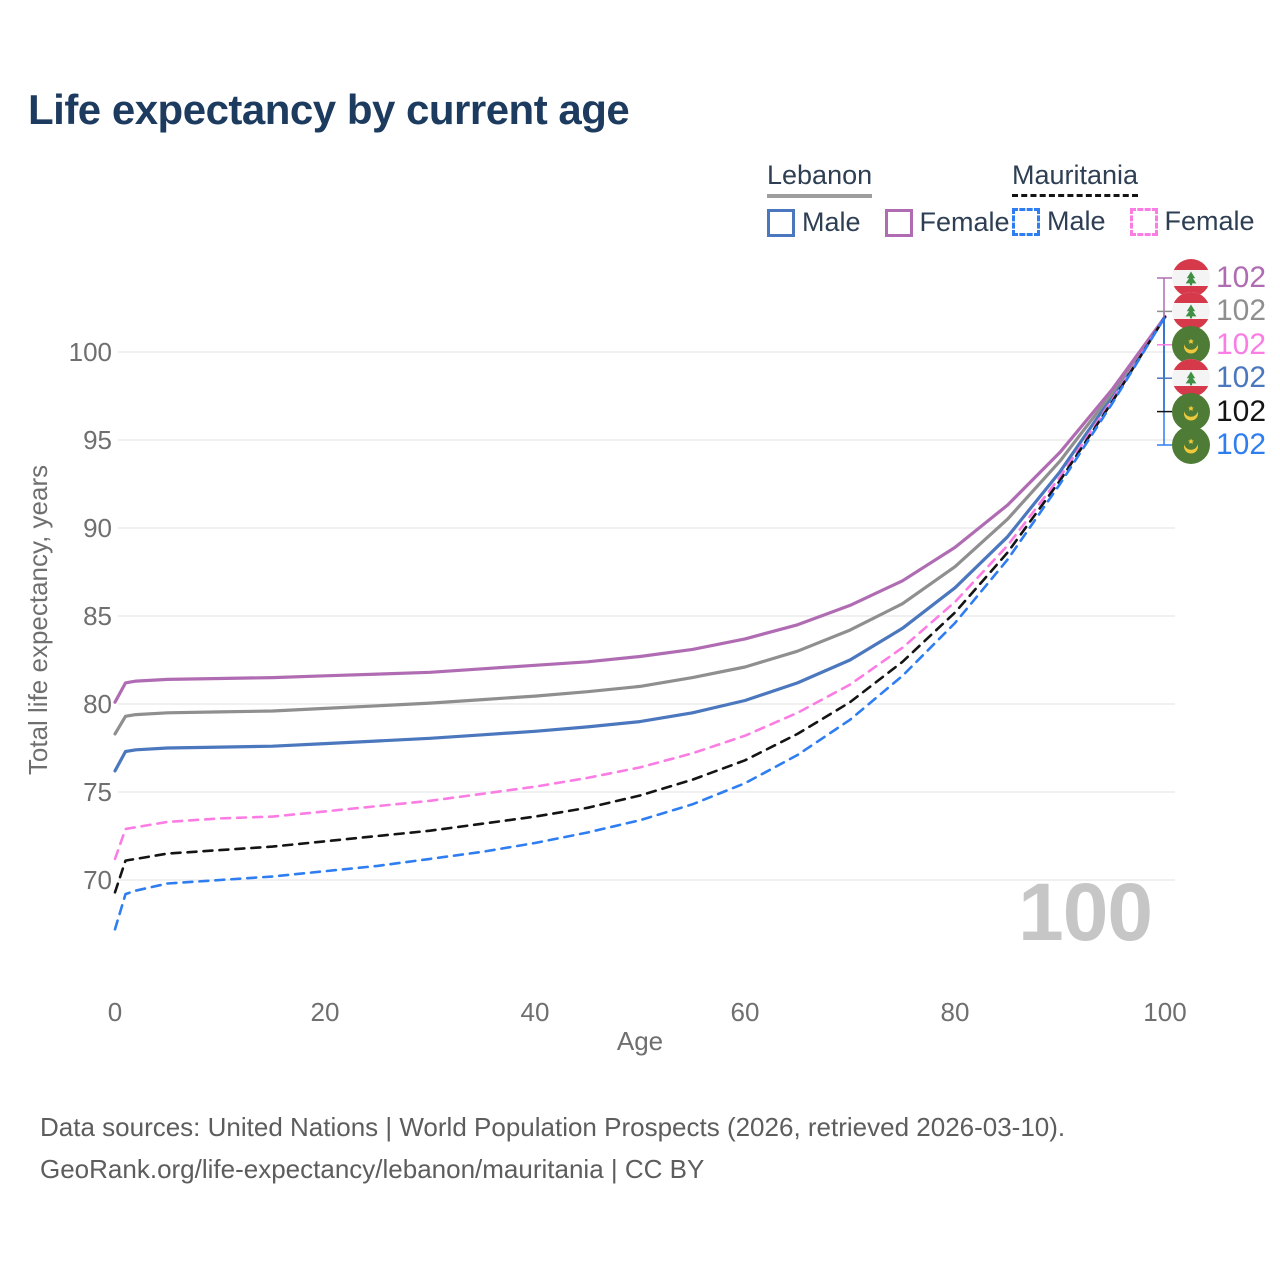  Describe the element at coordinates (38, 620) in the screenshot. I see `y-axis-title: Total life expectancy, years` at that location.